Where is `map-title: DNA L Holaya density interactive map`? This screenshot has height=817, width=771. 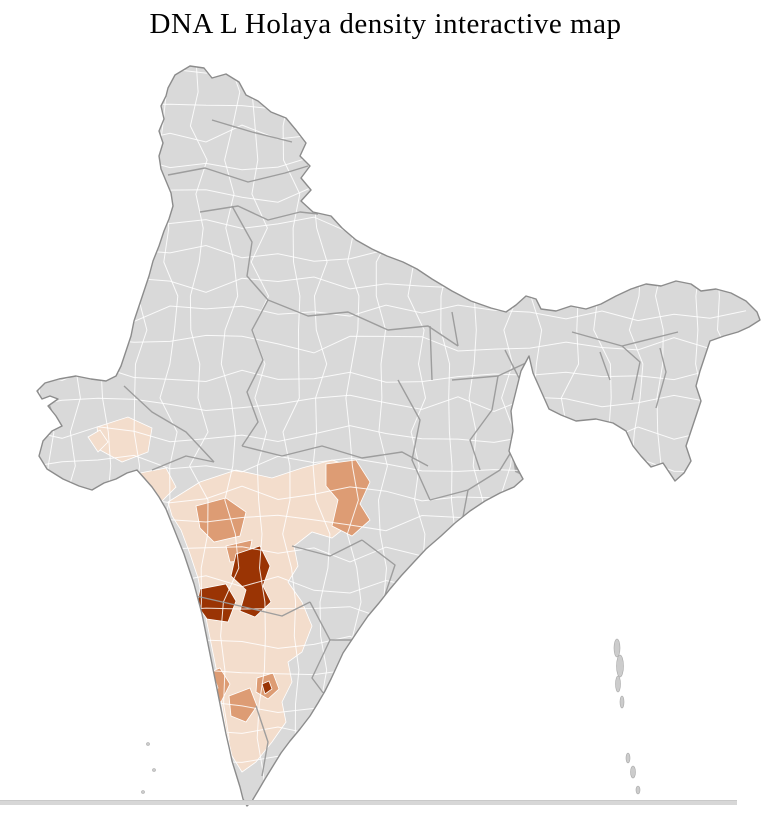
map-title: DNA L Holaya density interactive map is located at coordinates (385, 24).